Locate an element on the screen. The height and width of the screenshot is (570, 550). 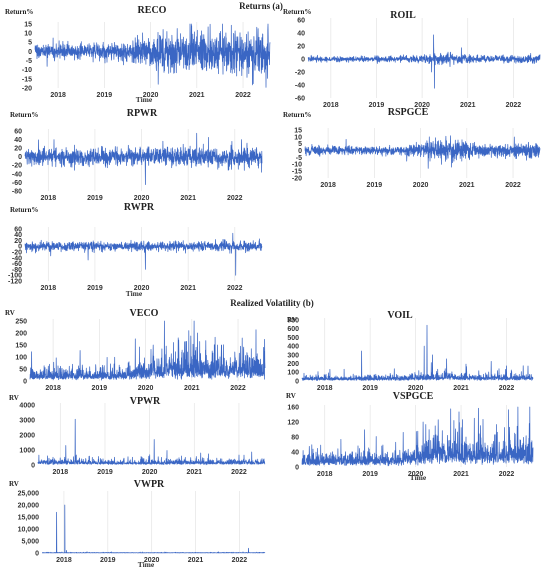
y-tick-voil-400: 400 is located at coordinates (293, 347).